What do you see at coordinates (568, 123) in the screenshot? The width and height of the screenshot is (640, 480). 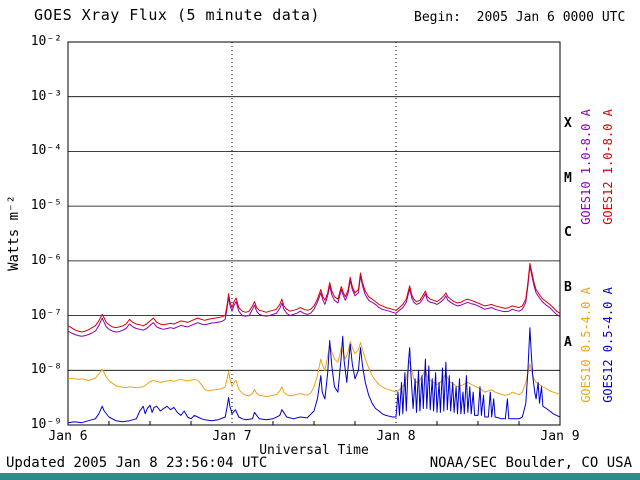 I see `flare-class-x: X` at bounding box center [568, 123].